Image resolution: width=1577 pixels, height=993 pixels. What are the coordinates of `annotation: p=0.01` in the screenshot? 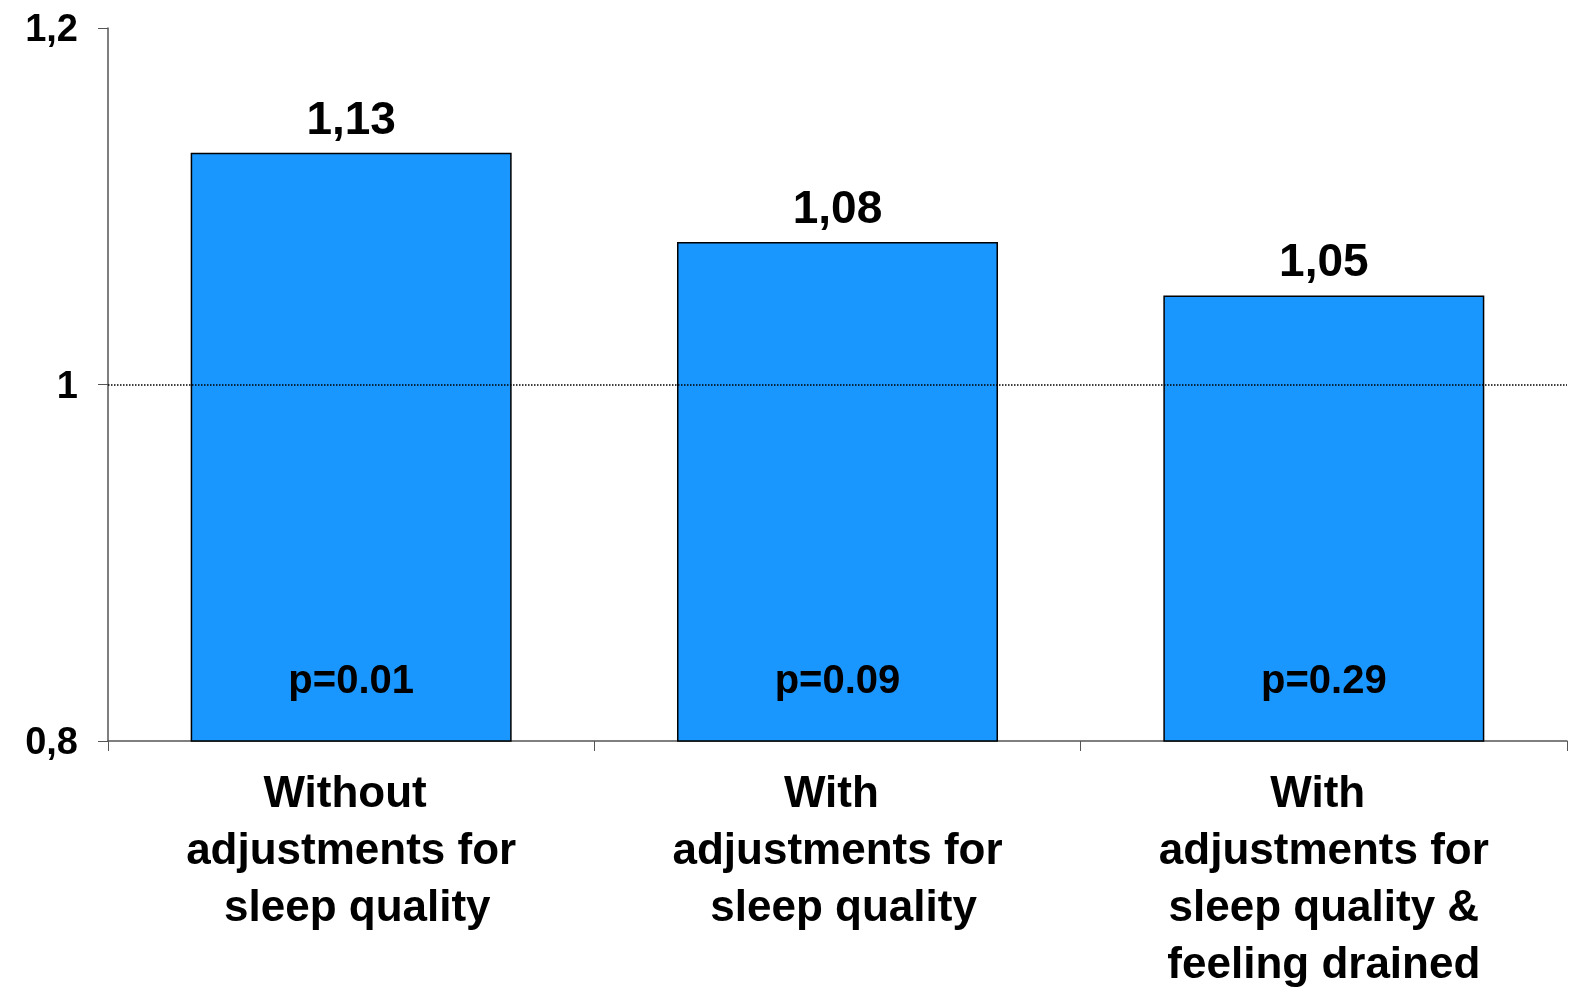 It's located at (351, 679).